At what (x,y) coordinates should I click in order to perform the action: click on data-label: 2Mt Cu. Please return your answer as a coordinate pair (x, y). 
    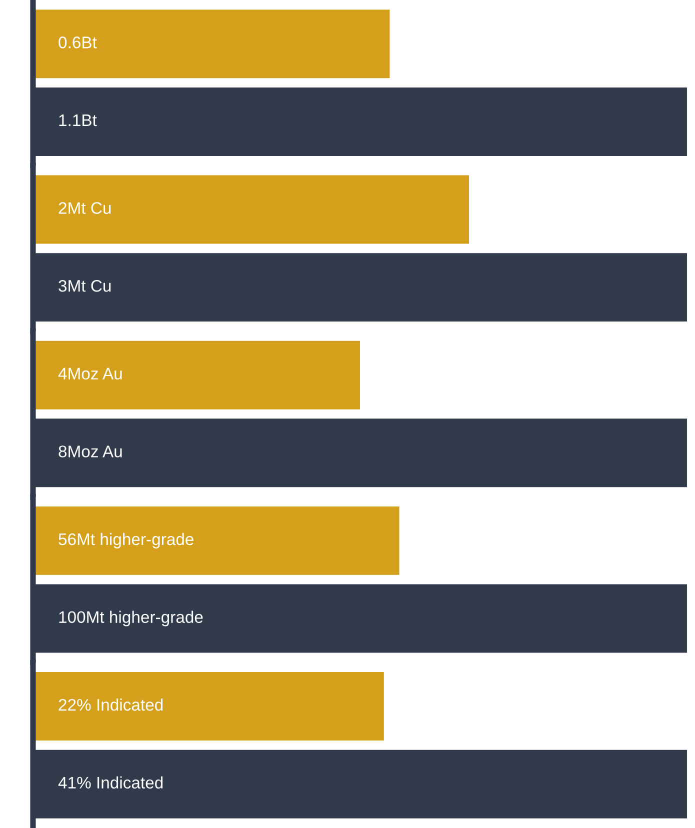
    Looking at the image, I should click on (84, 208).